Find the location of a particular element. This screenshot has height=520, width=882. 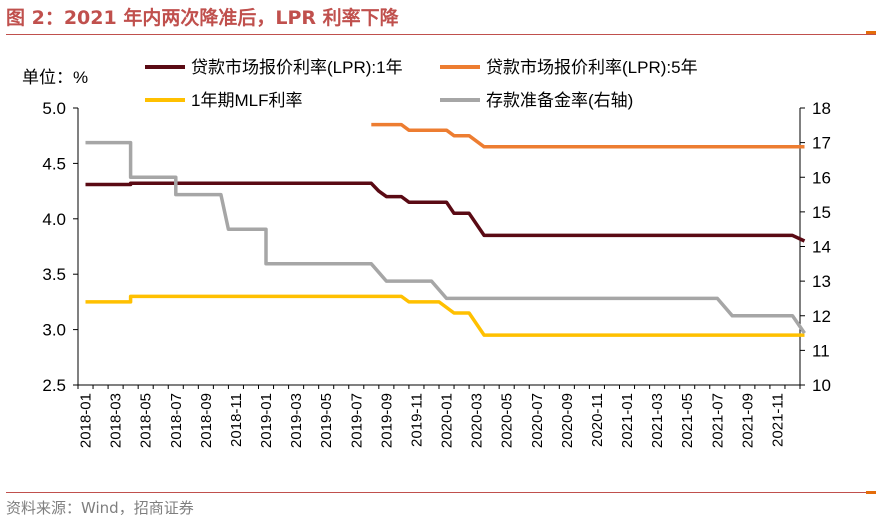

x-tick-label: 2021-07 is located at coordinates (717, 420).